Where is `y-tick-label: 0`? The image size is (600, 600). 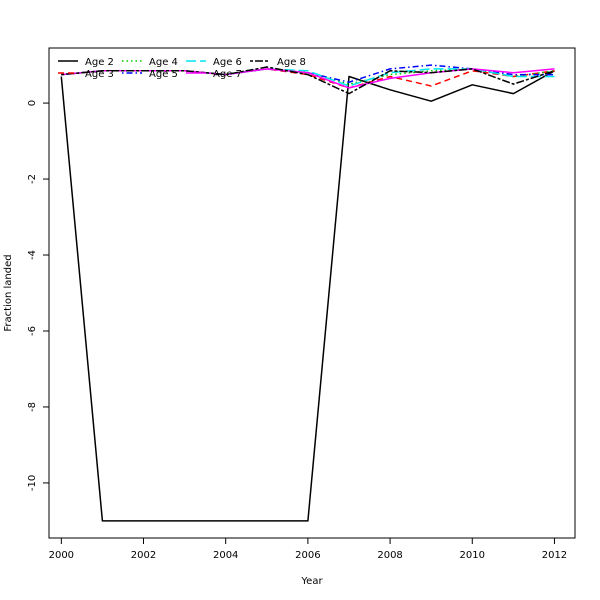
y-tick-label: 0 is located at coordinates (32, 103).